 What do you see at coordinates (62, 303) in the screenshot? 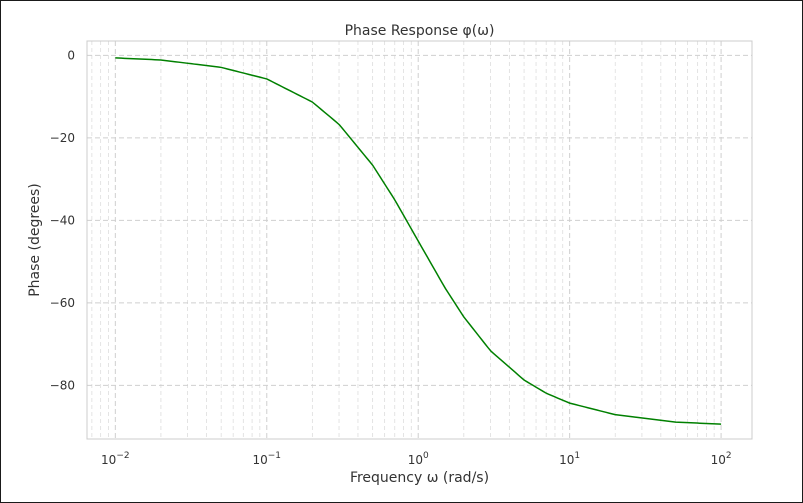
I see `y-tick-label: −60` at bounding box center [62, 303].